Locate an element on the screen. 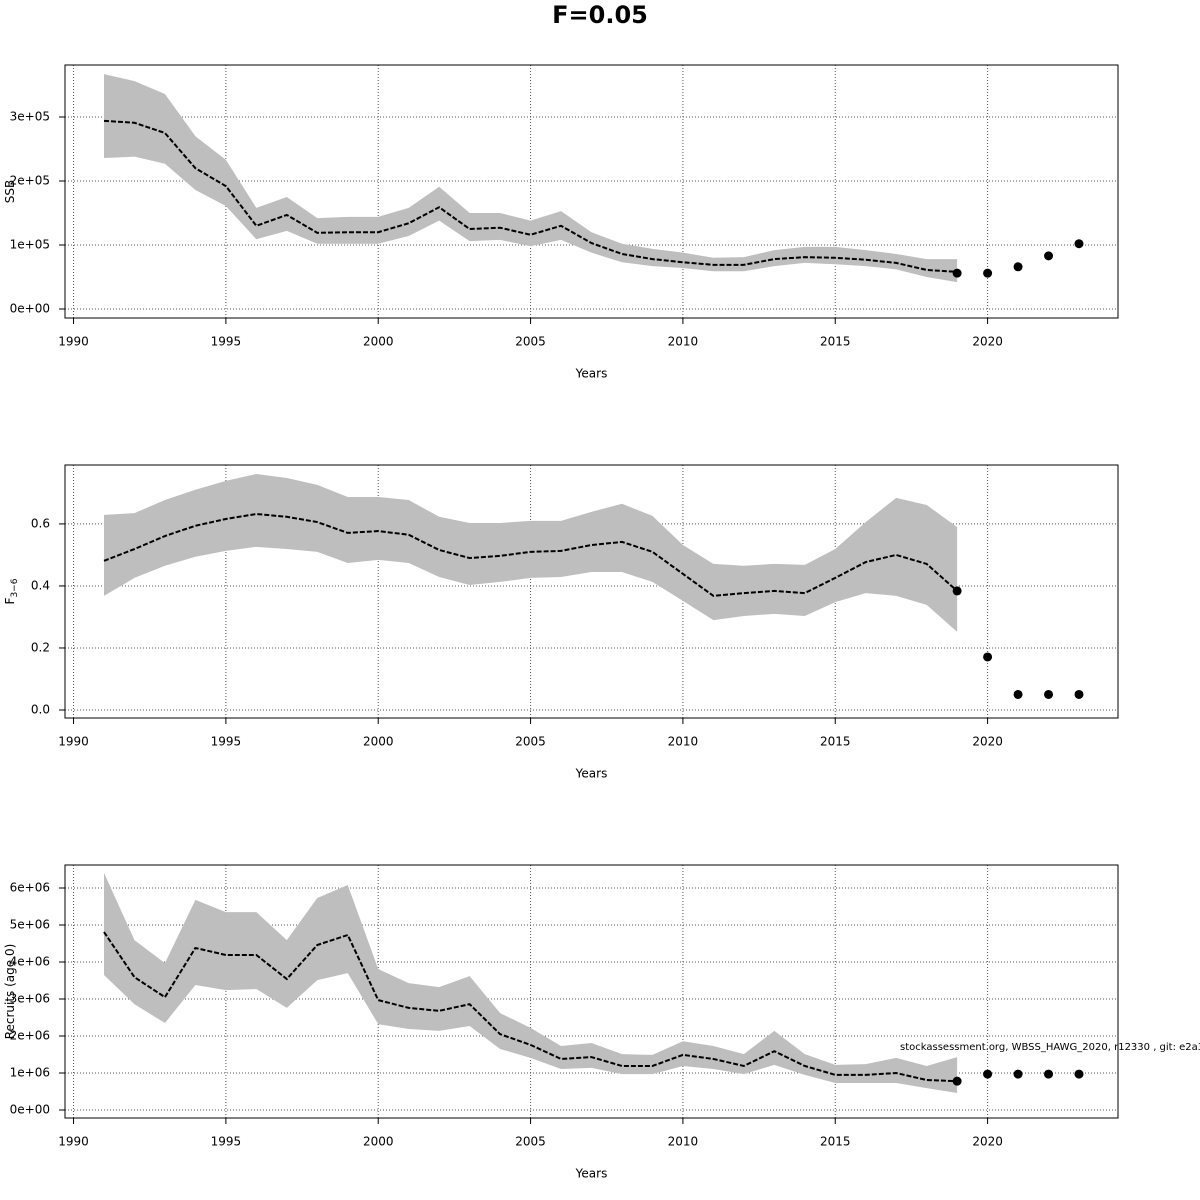 This screenshot has height=1200, width=1200. y-axis-label: Recruits (age 0) is located at coordinates (10, 992).